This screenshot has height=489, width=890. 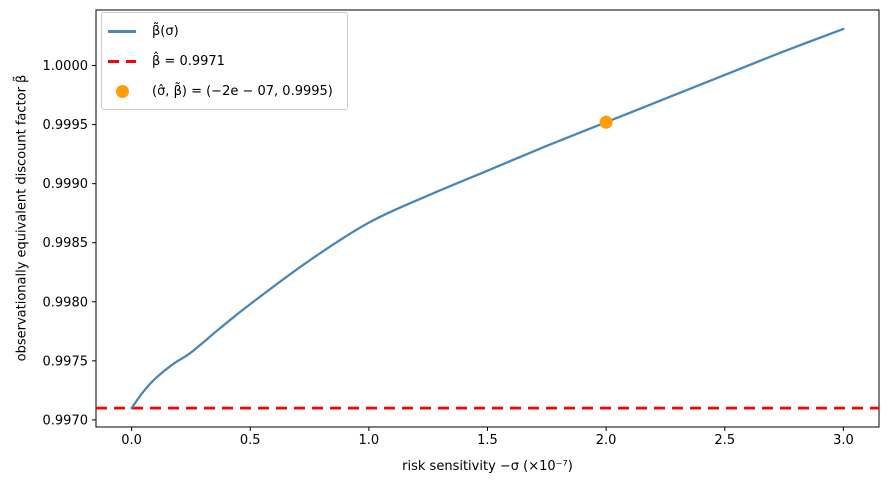 What do you see at coordinates (220, 31) in the screenshot?
I see `legend-item-beta-curve: β̃(σ)` at bounding box center [220, 31].